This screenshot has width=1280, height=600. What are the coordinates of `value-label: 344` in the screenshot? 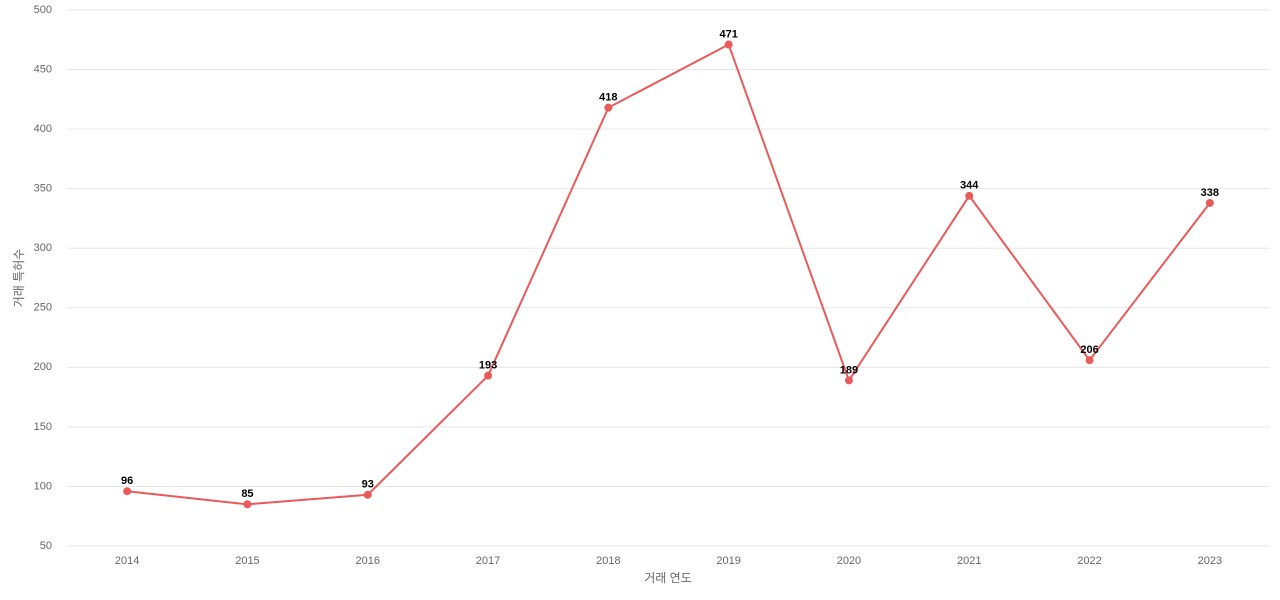 It's located at (969, 186).